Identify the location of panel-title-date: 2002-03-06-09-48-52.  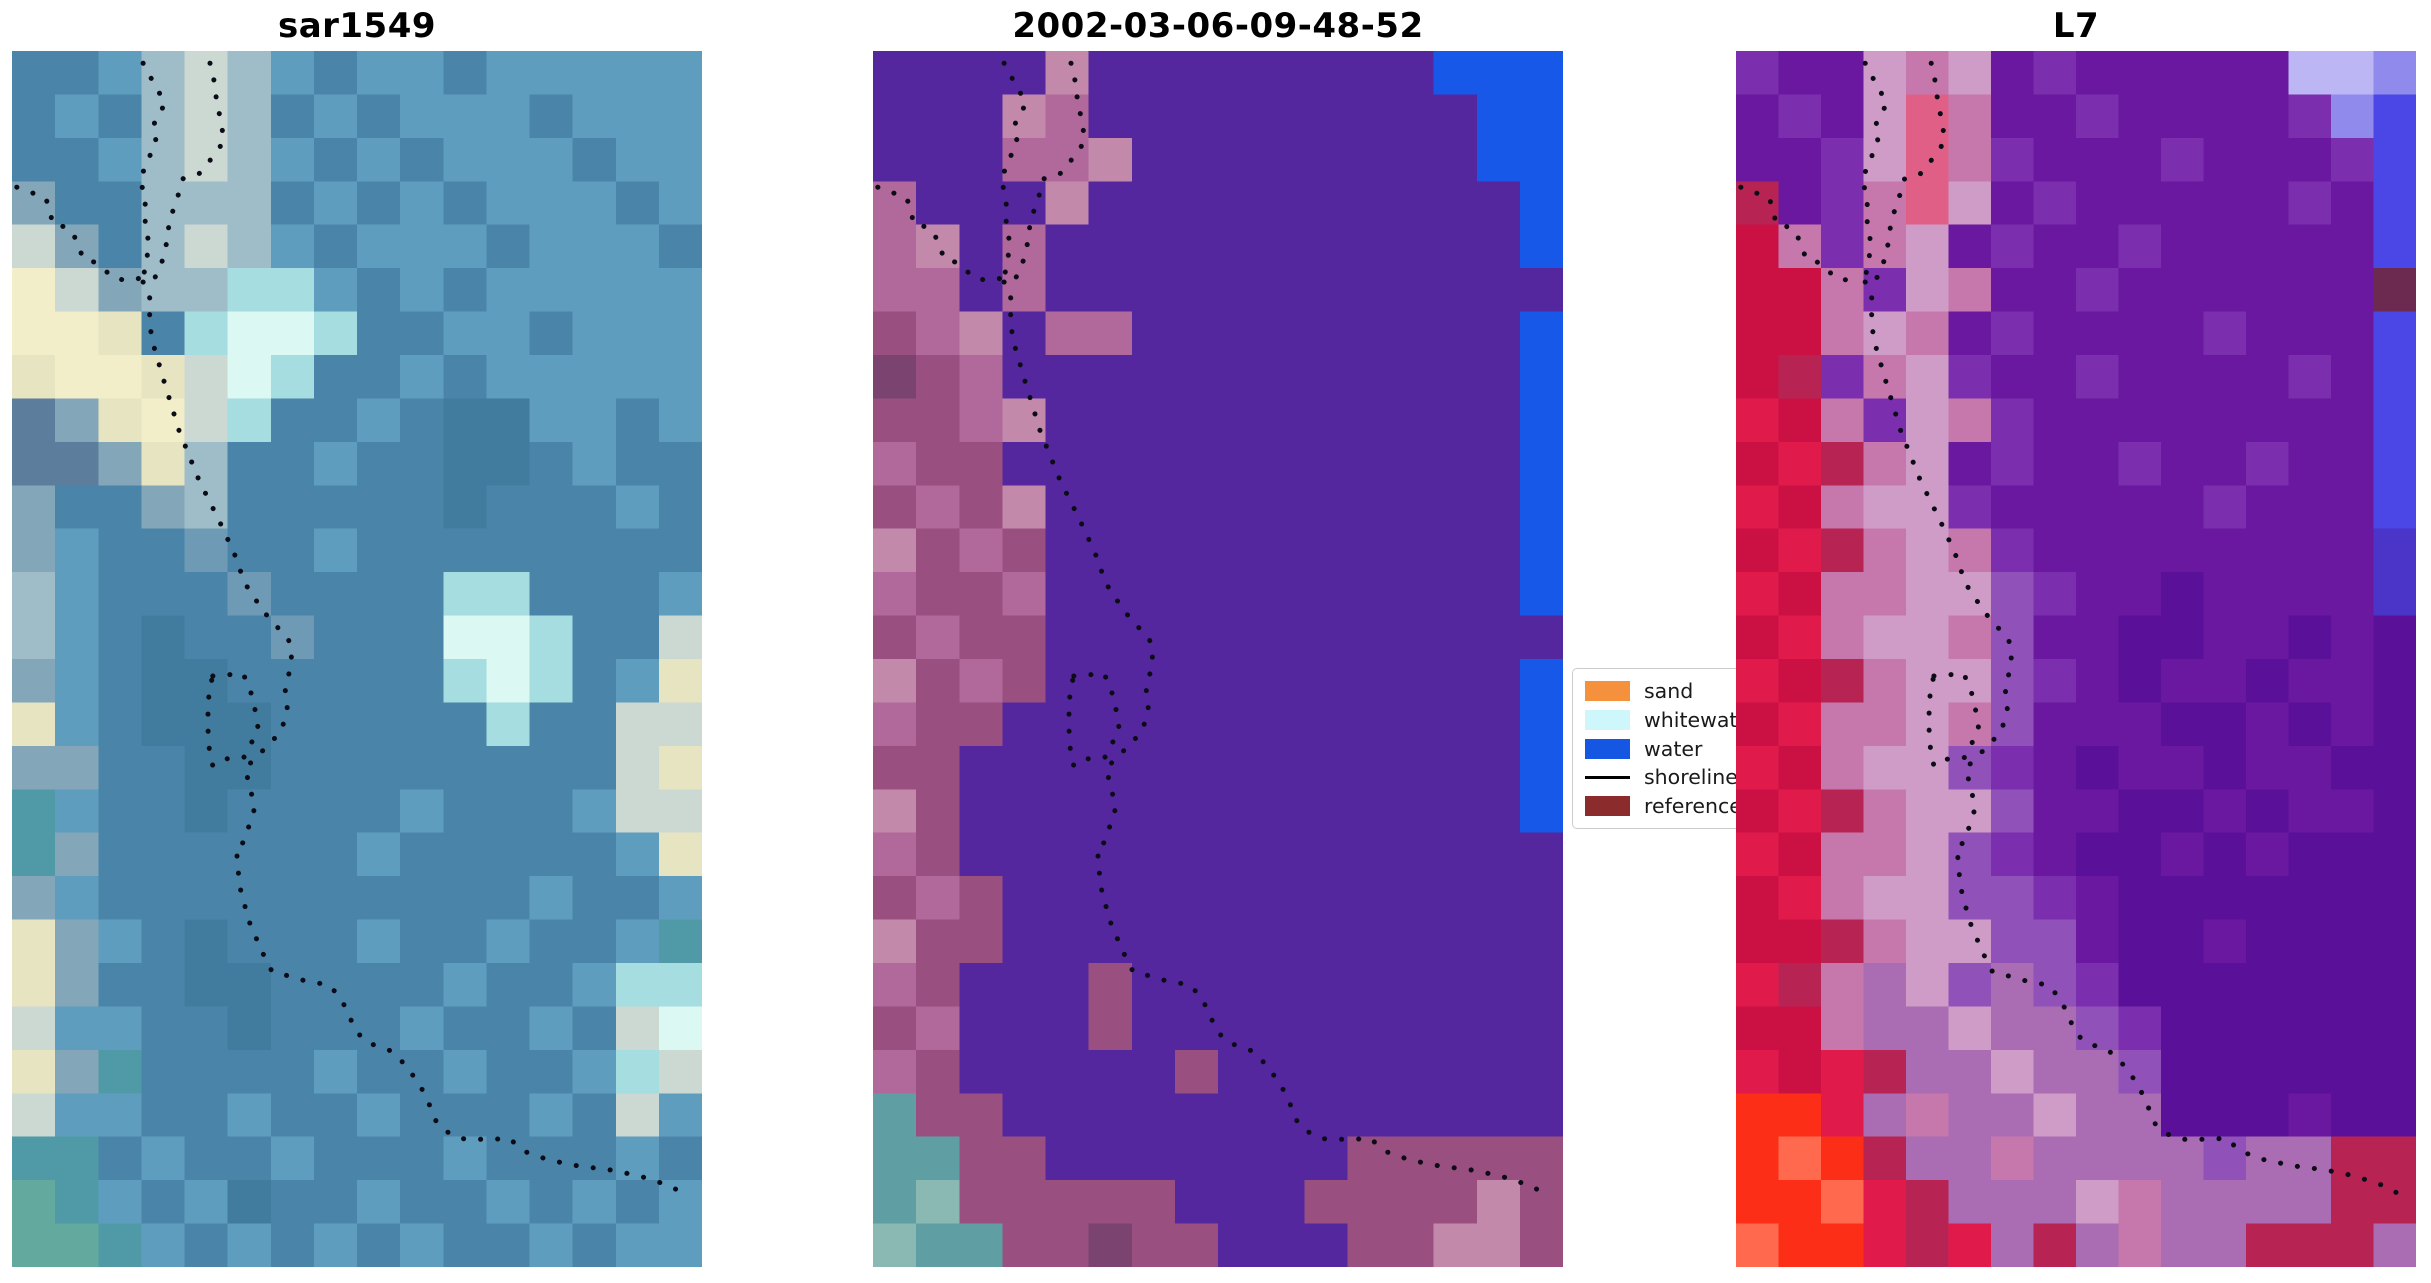
(1218, 26).